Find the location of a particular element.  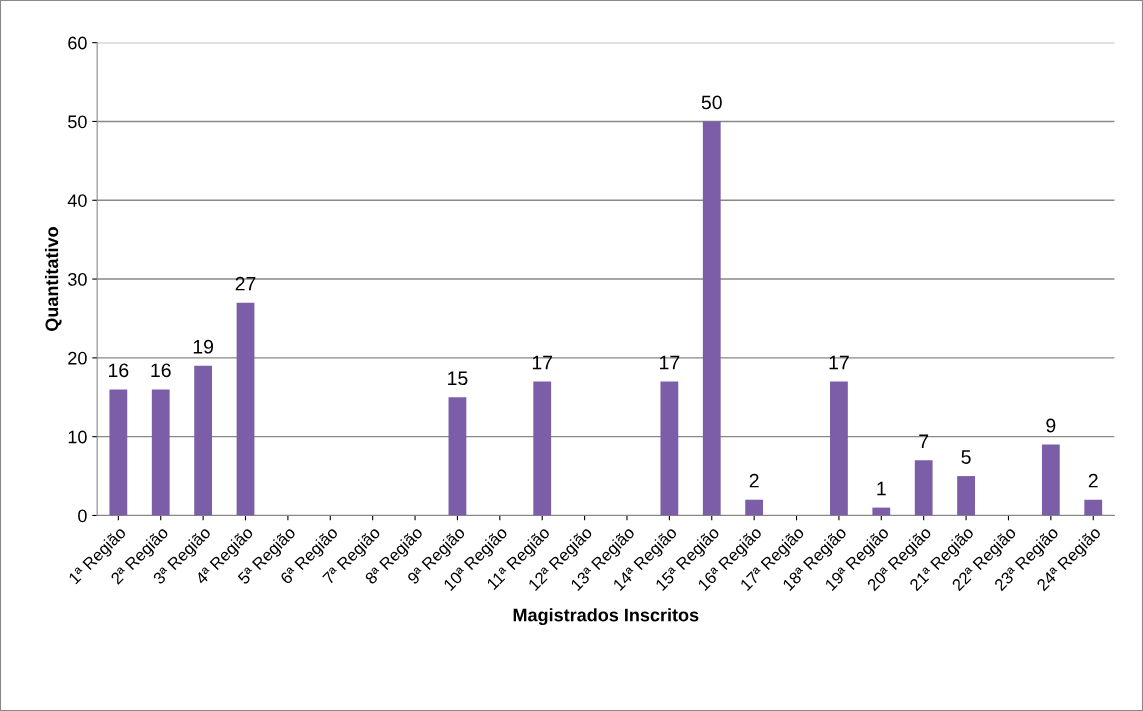

y-tick-label: 0 is located at coordinates (82, 516).